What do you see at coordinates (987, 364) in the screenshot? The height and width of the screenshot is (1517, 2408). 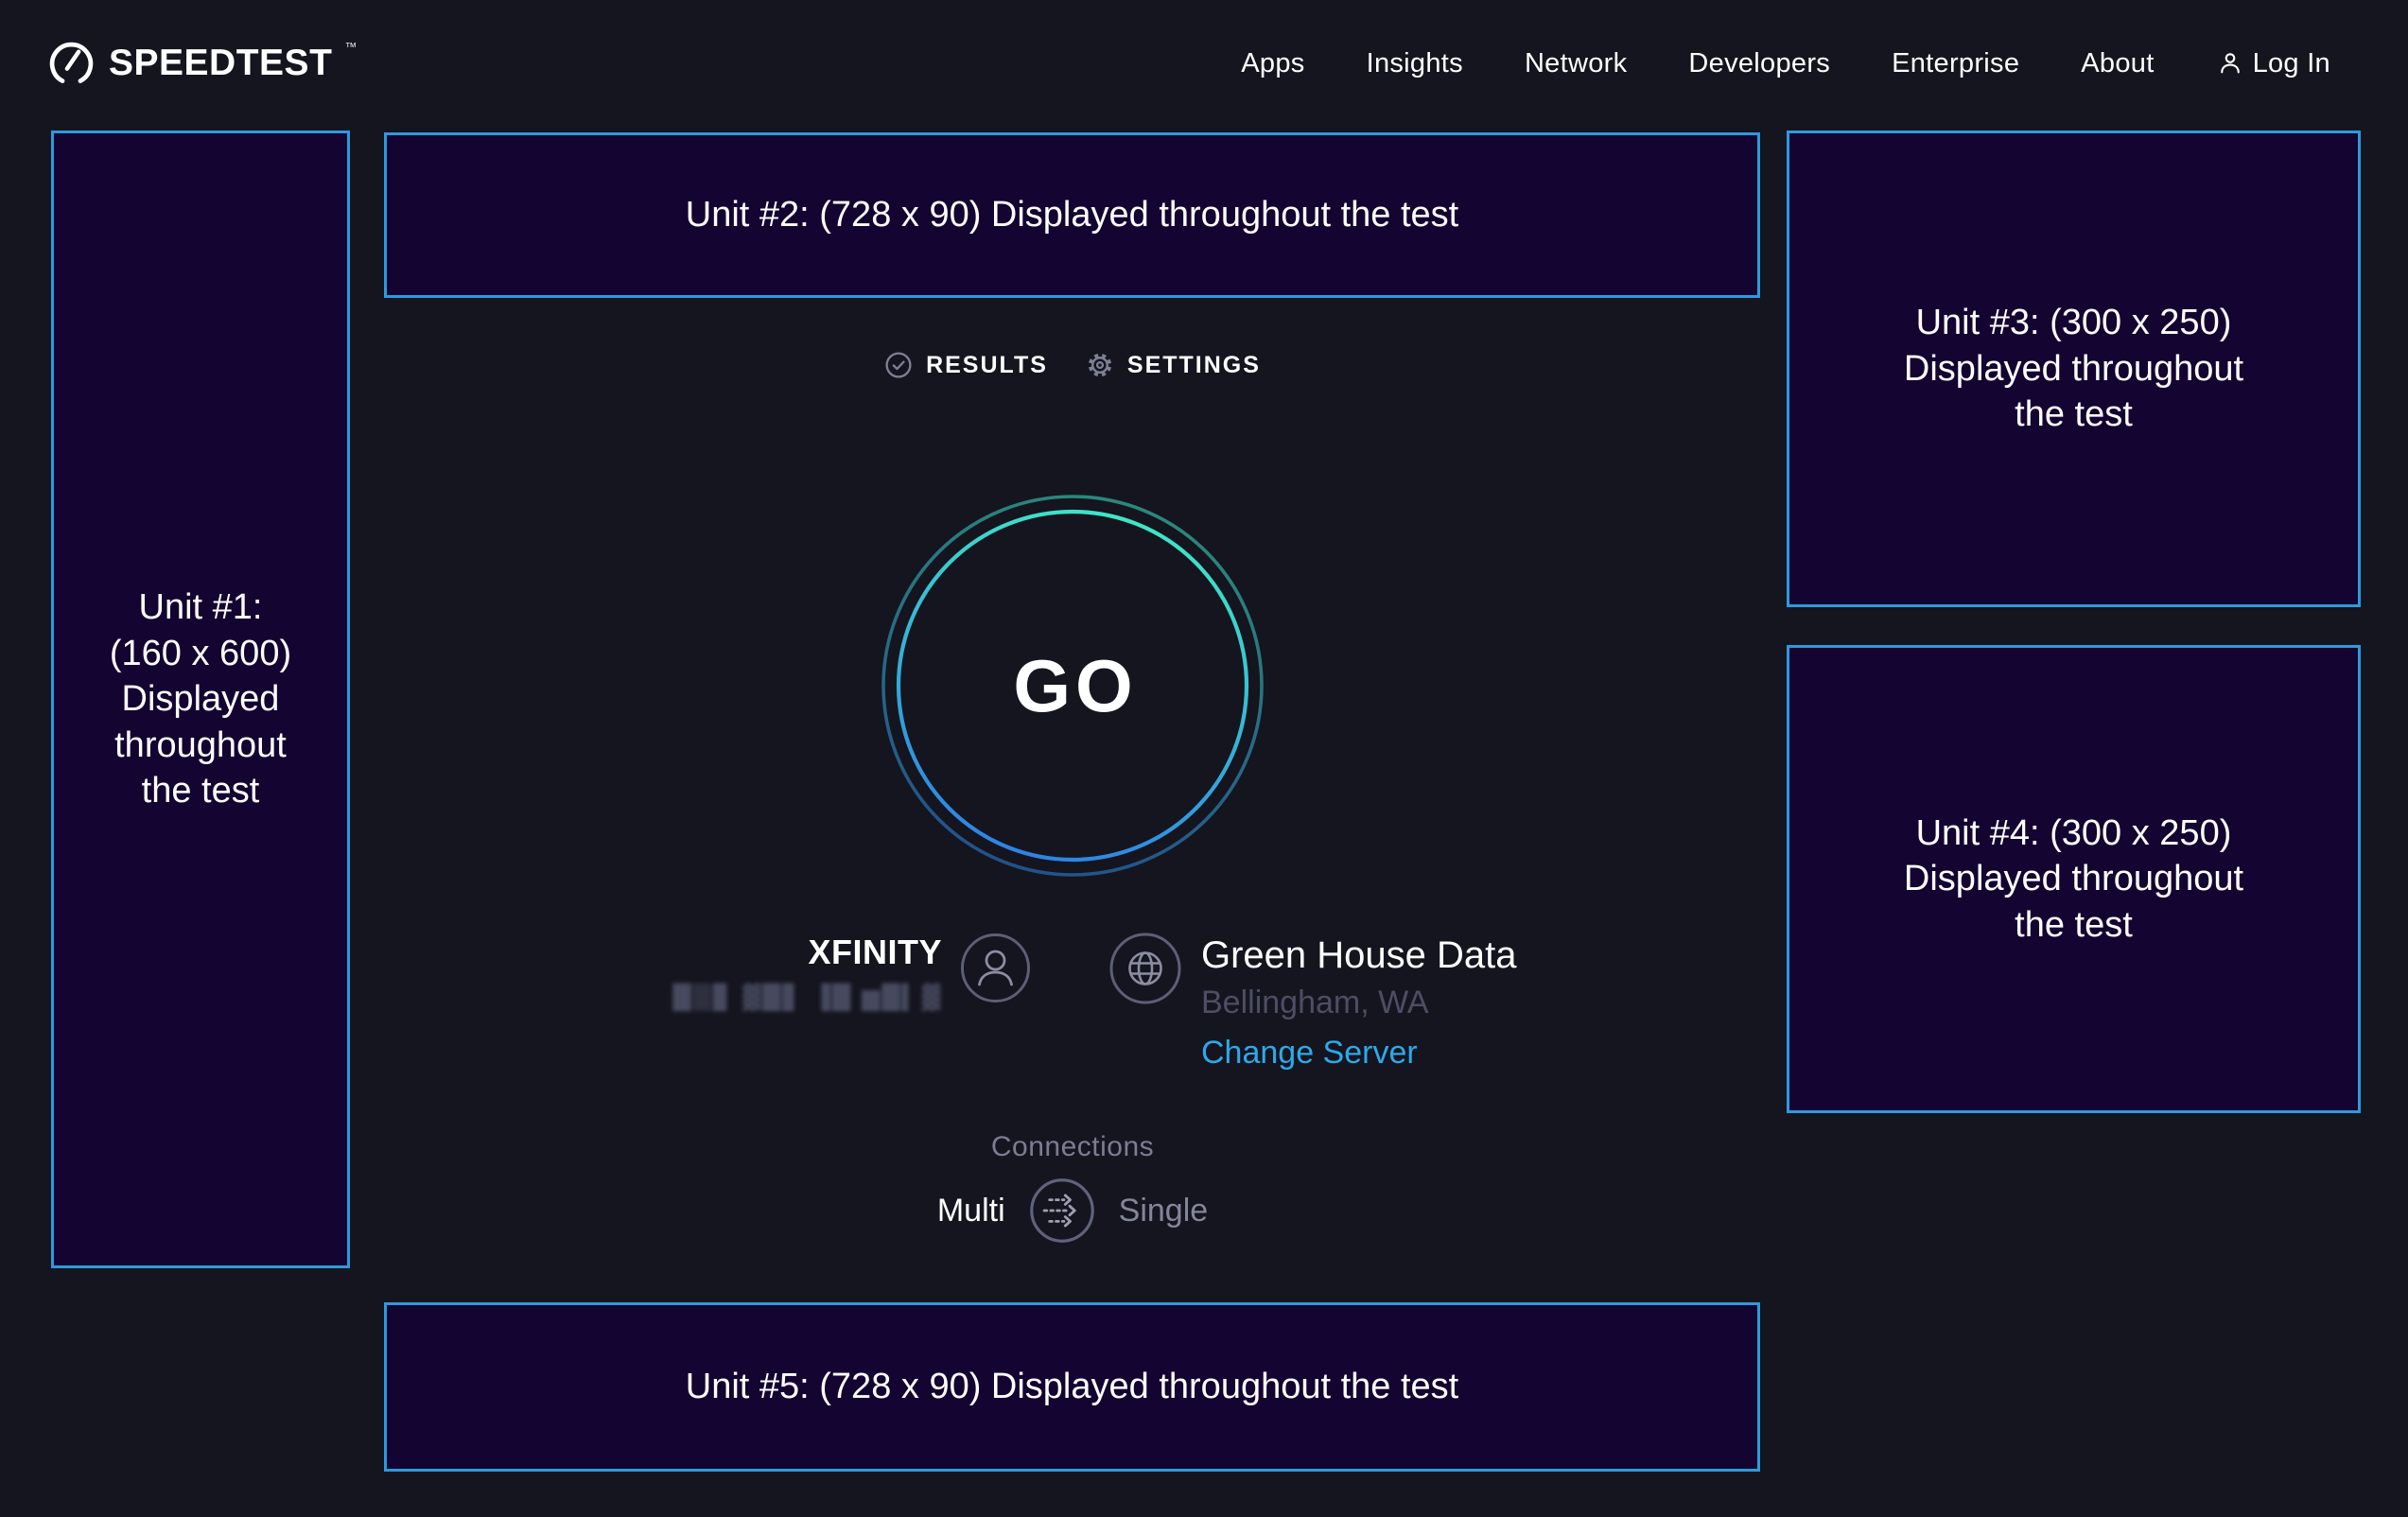 I see `tab-results-label: RESULTS` at bounding box center [987, 364].